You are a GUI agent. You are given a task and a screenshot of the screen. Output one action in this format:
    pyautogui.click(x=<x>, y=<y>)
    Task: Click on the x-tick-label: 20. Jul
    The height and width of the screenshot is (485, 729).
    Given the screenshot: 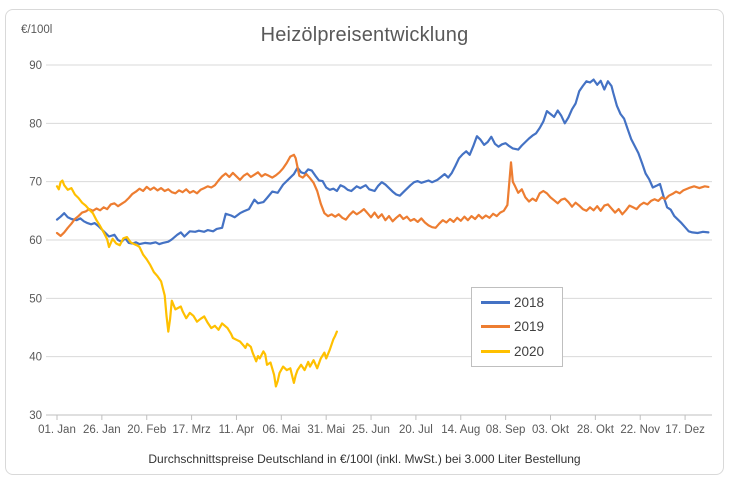 What is the action you would take?
    pyautogui.click(x=416, y=430)
    